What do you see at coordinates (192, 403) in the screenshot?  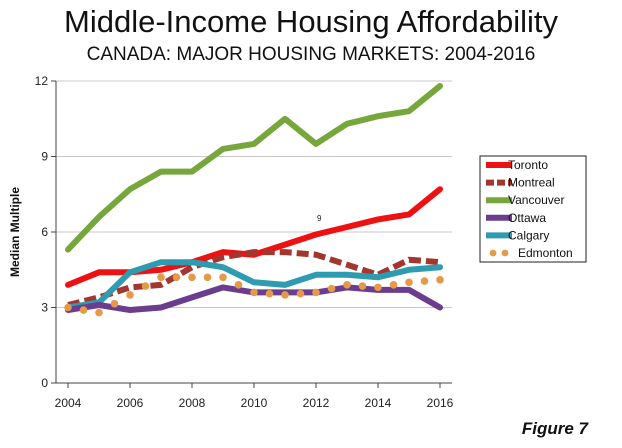 I see `x-tick-label: 2008` at bounding box center [192, 403].